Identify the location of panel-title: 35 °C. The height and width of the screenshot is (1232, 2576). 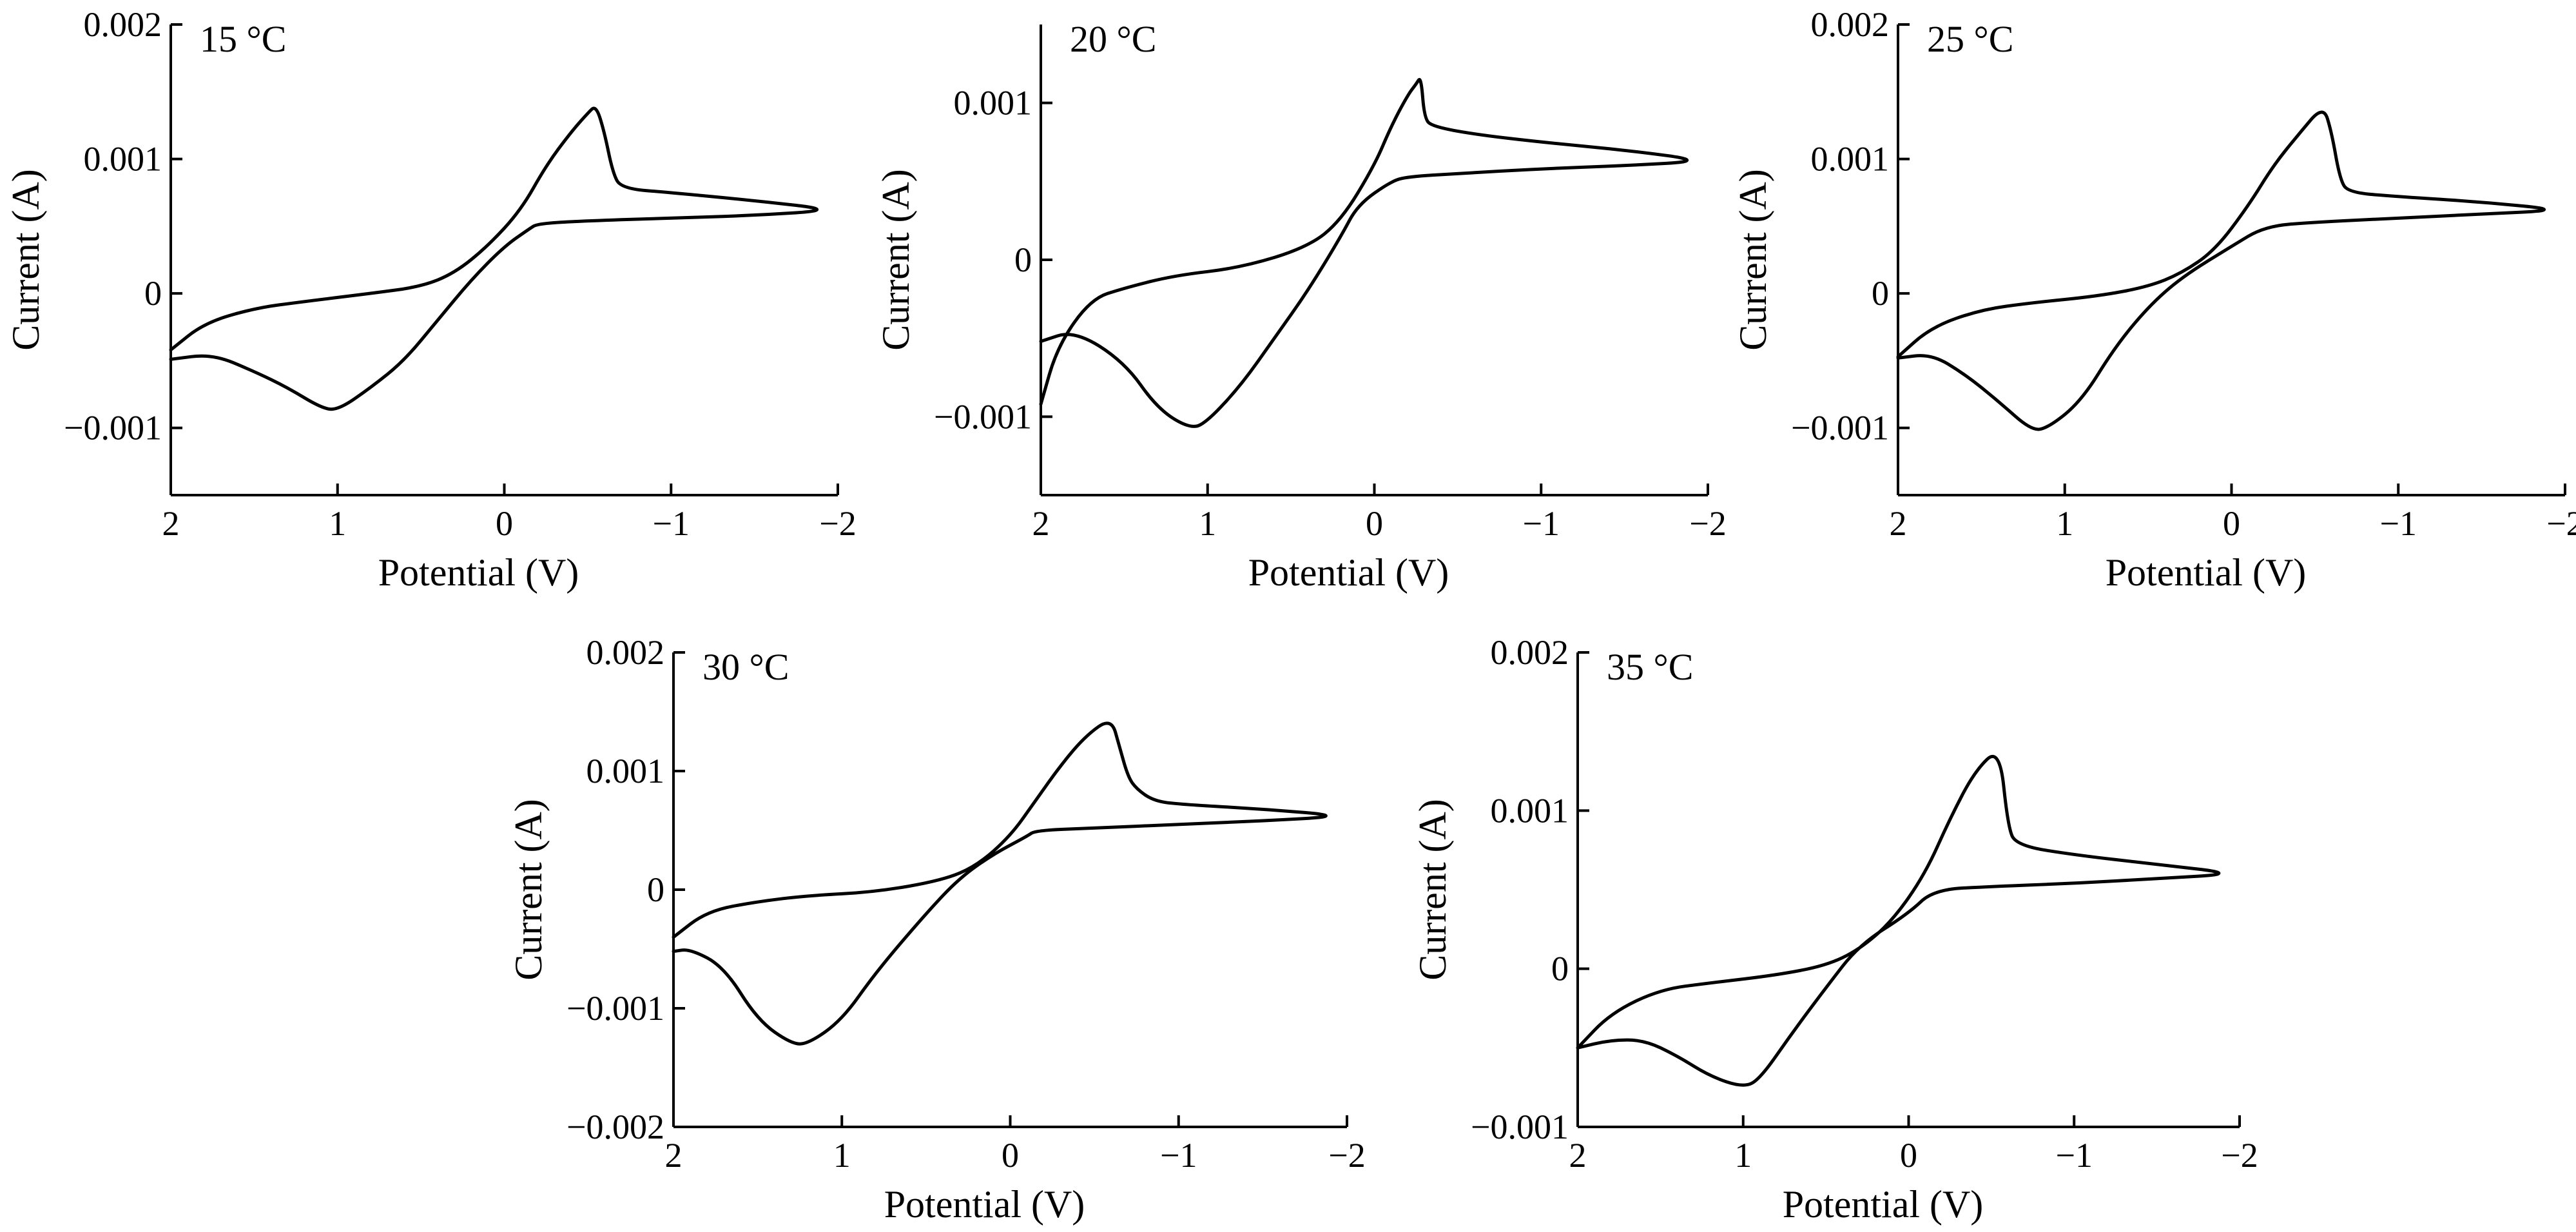
(1650, 667).